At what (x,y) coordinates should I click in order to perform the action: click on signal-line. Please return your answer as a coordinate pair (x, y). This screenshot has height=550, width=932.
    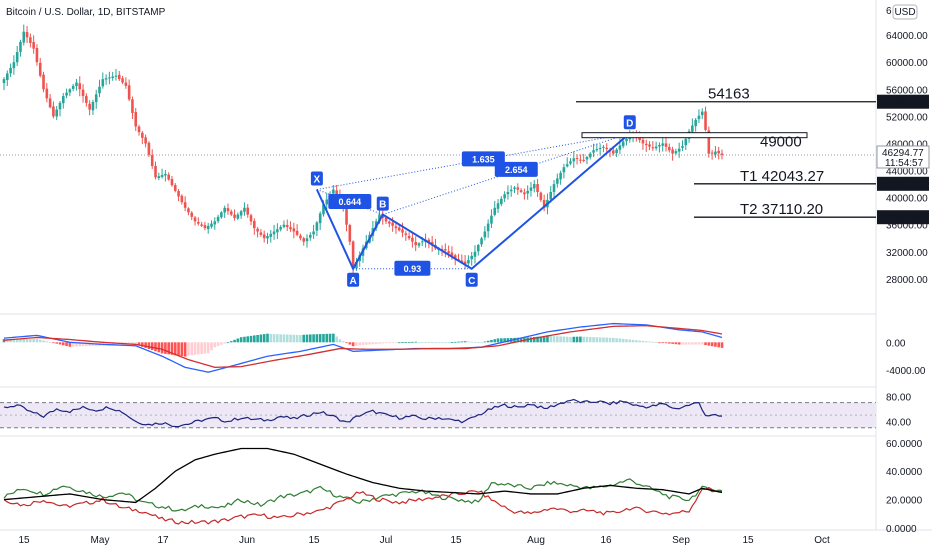
    Looking at the image, I should click on (363, 346).